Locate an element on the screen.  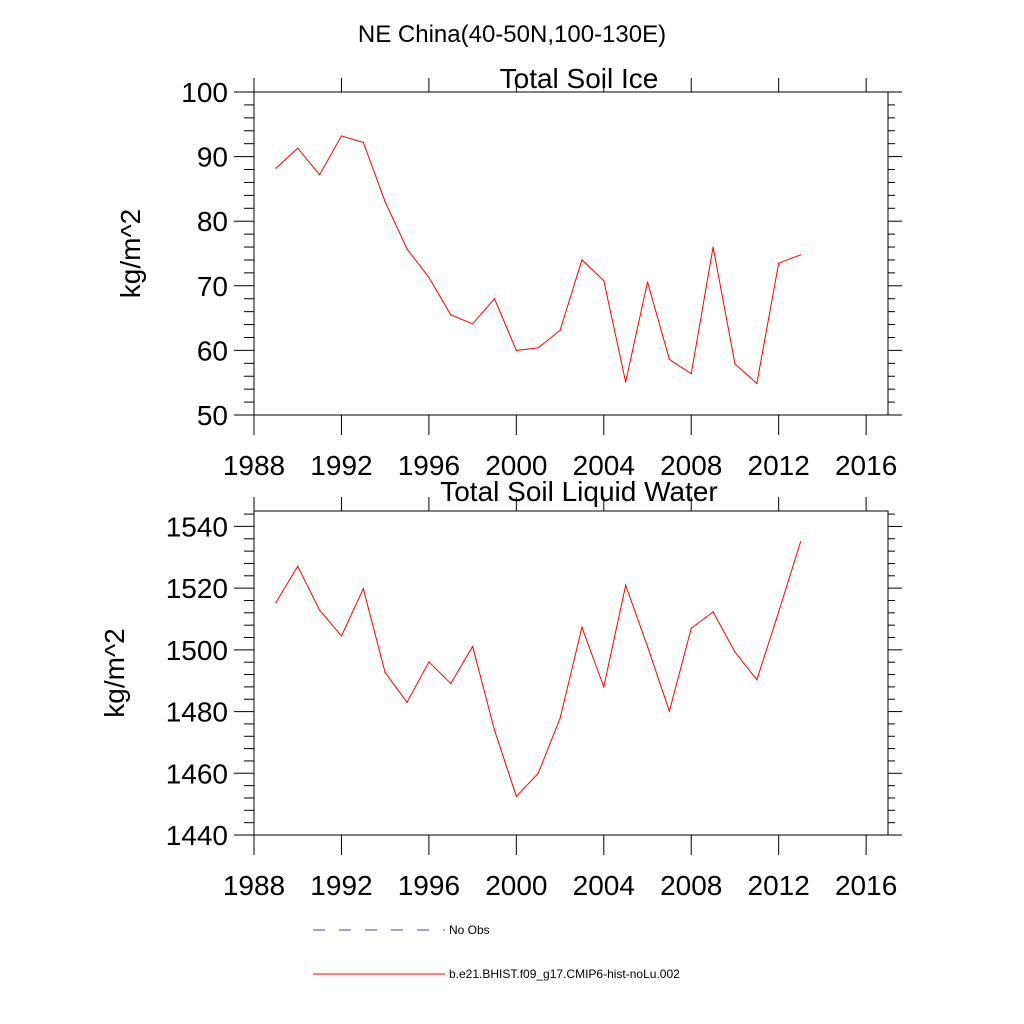
y-tick-label: 1460 is located at coordinates (197, 773).